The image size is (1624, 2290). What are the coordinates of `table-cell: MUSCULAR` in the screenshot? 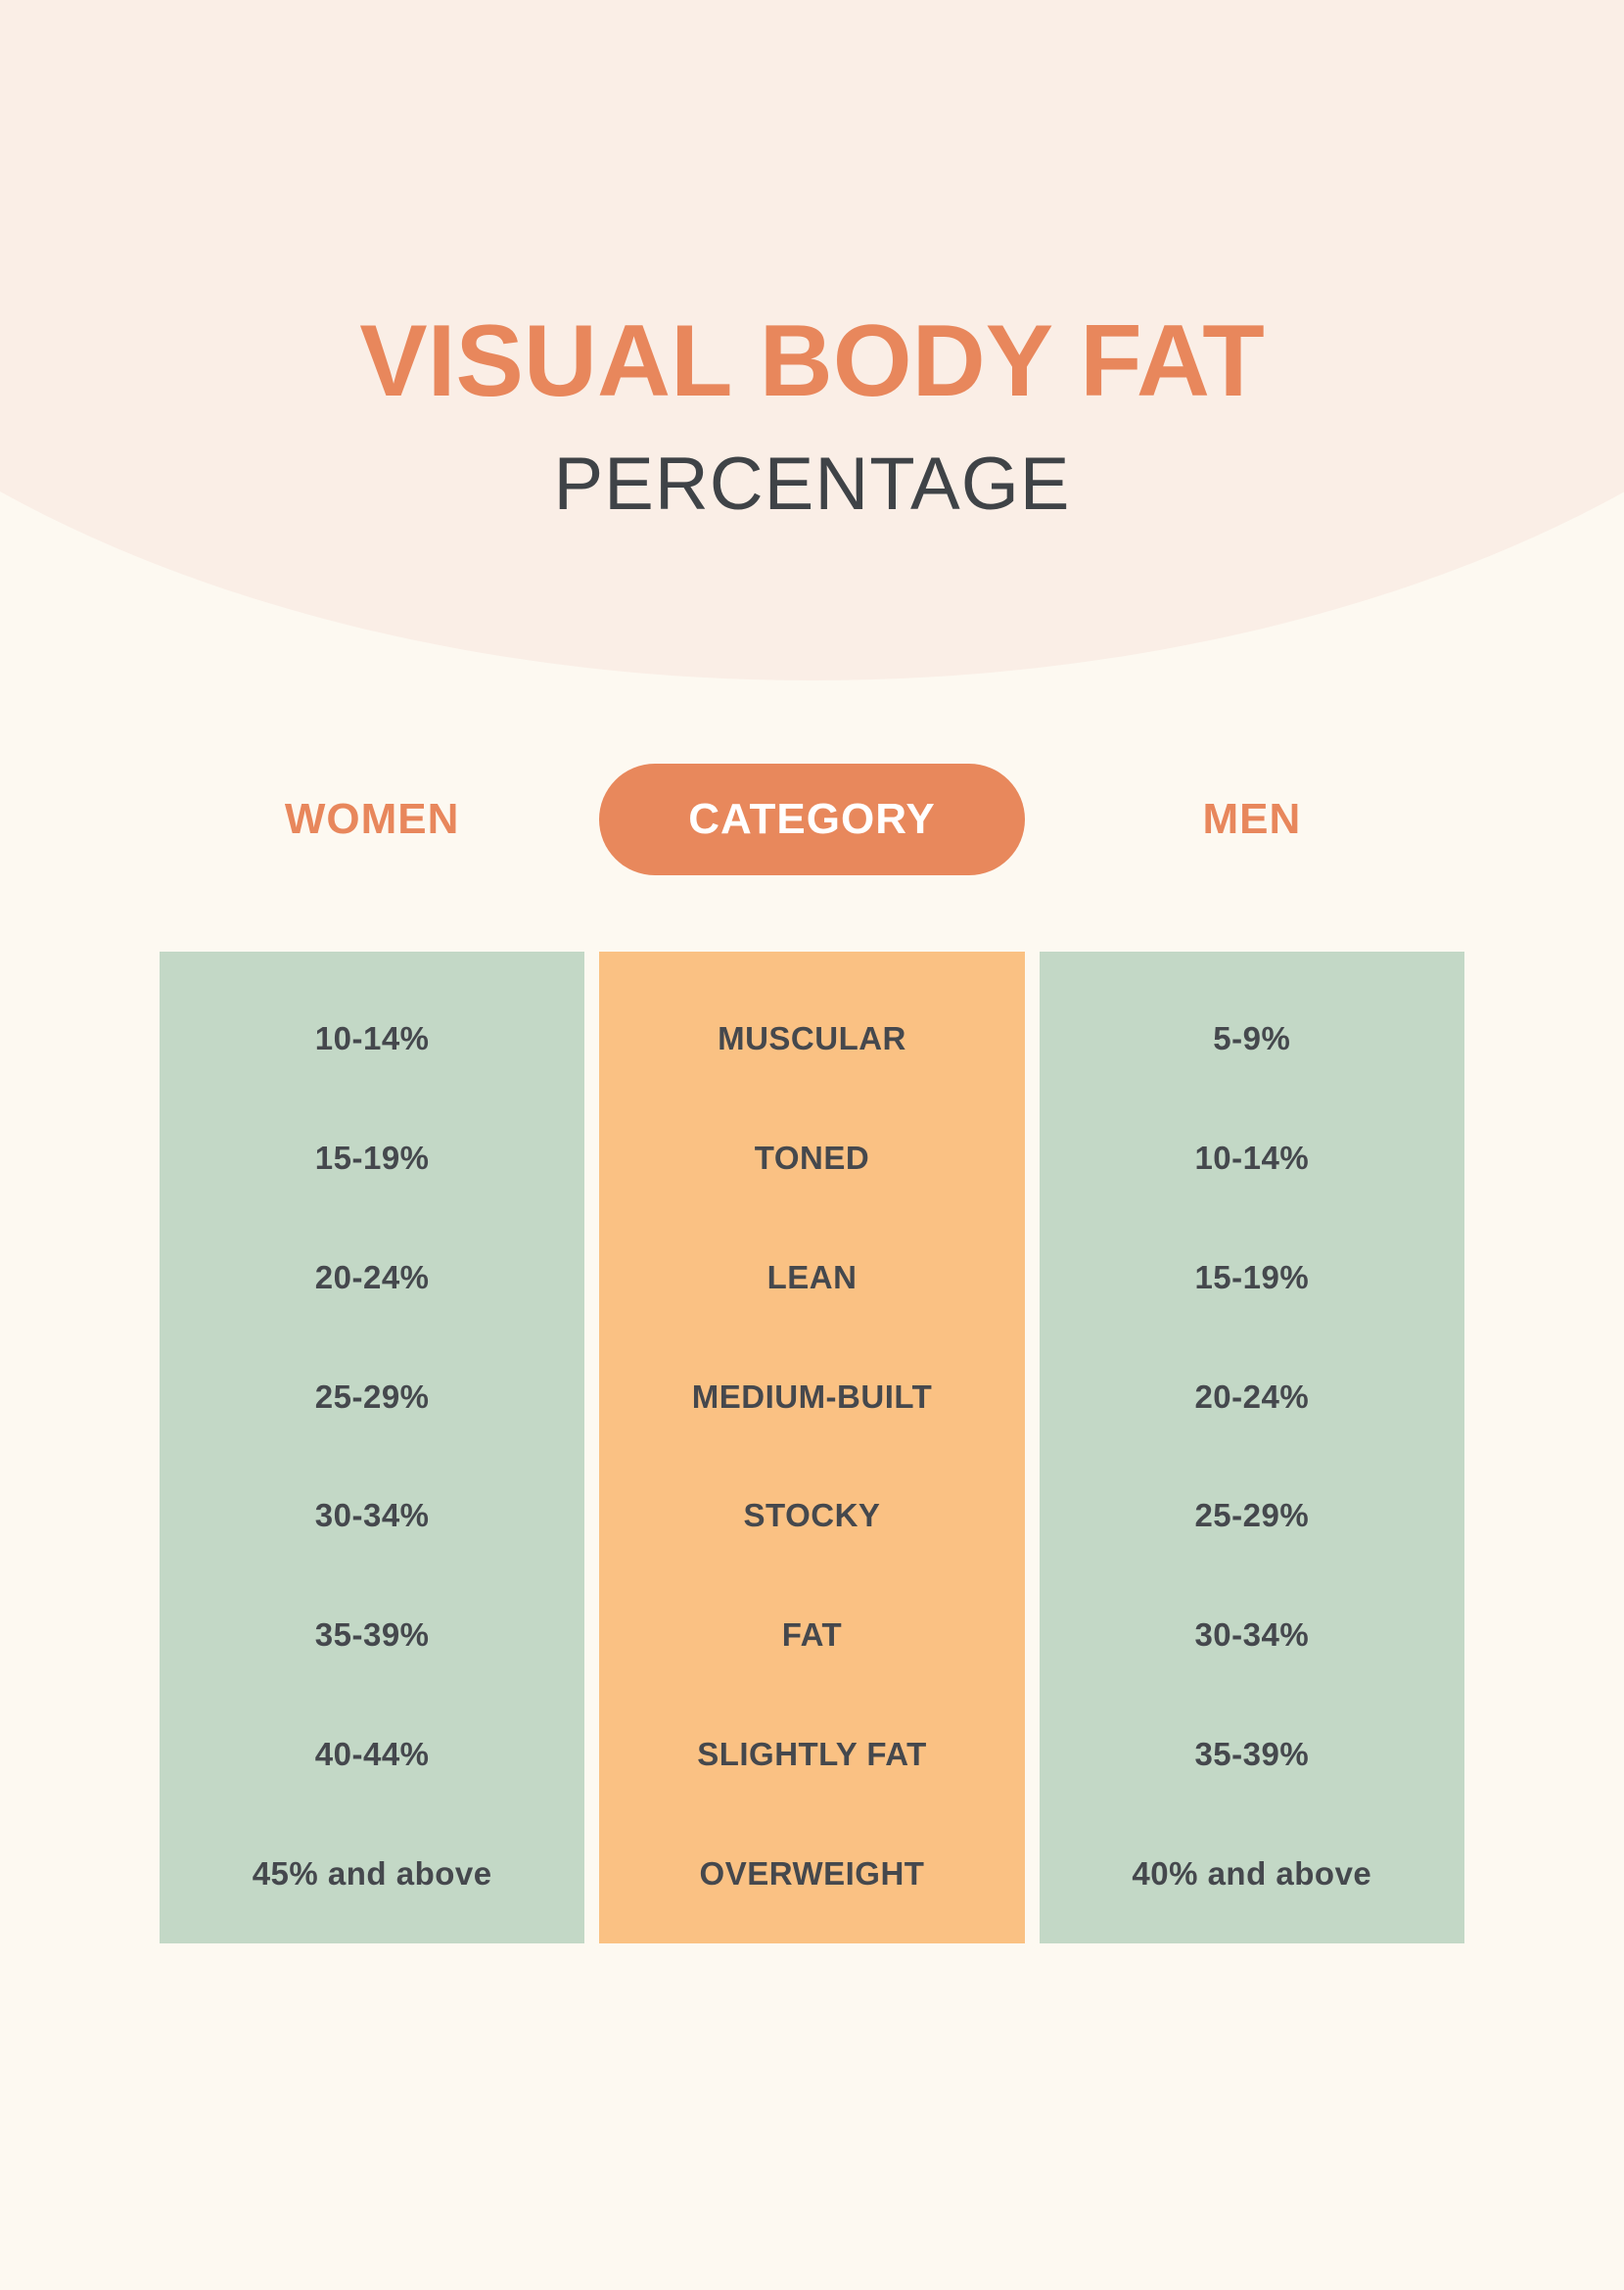 It's located at (812, 1037).